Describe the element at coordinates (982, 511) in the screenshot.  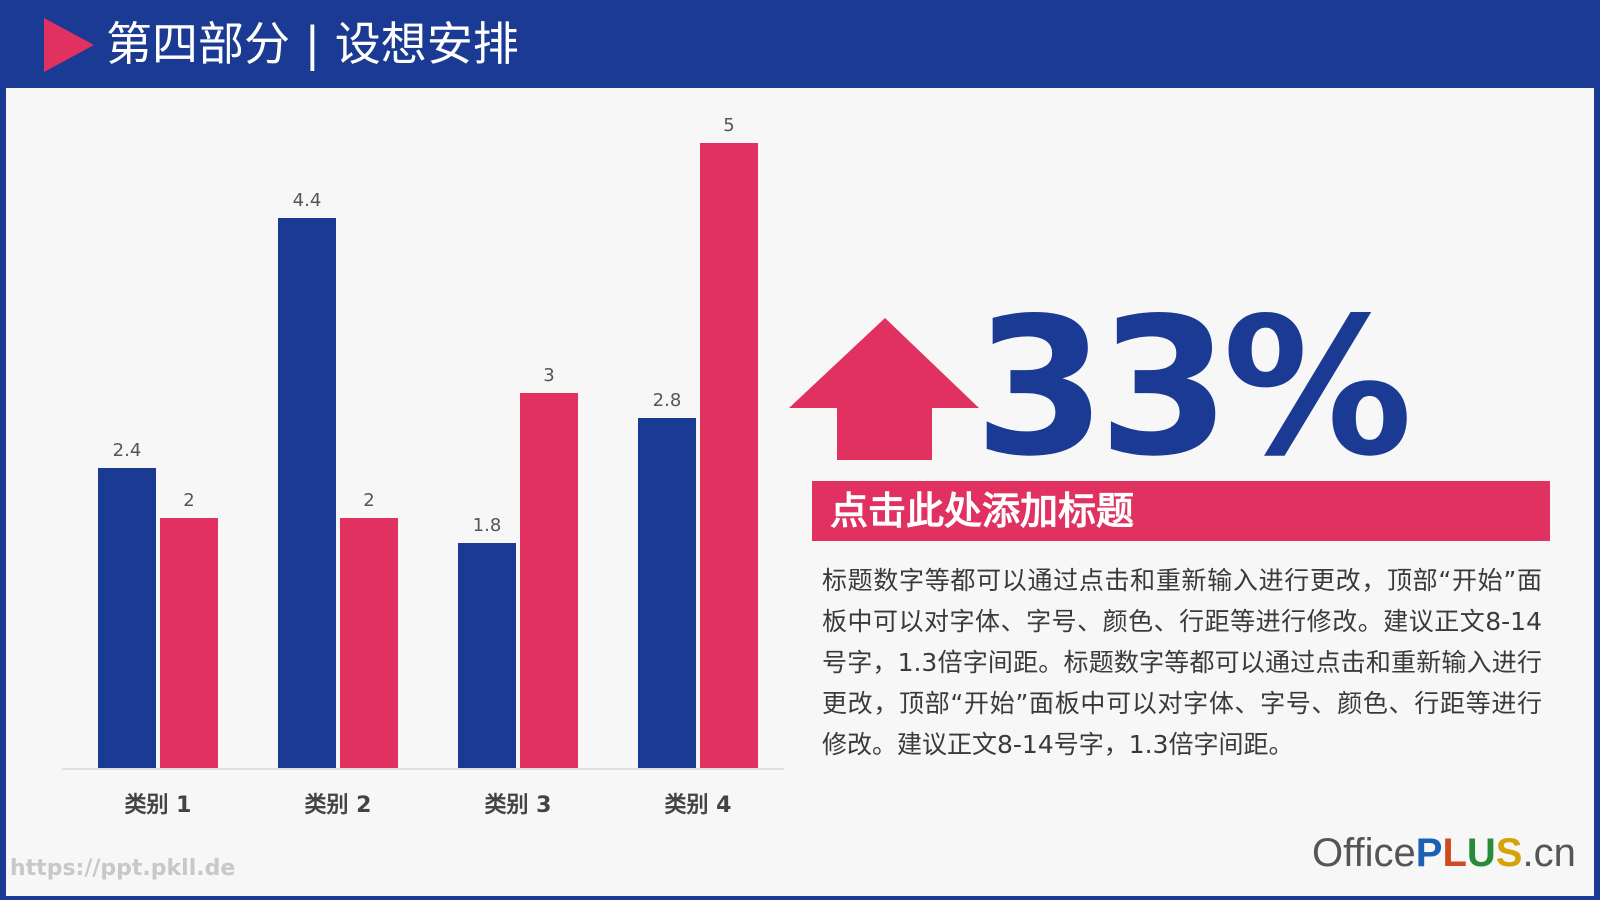
I see `title-banner-text: 点击此处添加标题` at that location.